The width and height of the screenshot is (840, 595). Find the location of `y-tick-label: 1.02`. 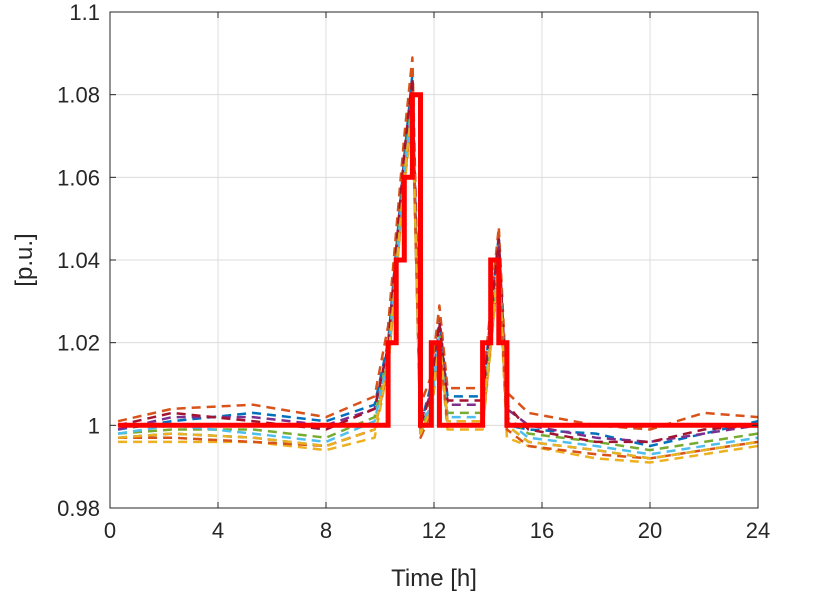

y-tick-label: 1.02 is located at coordinates (78, 343).